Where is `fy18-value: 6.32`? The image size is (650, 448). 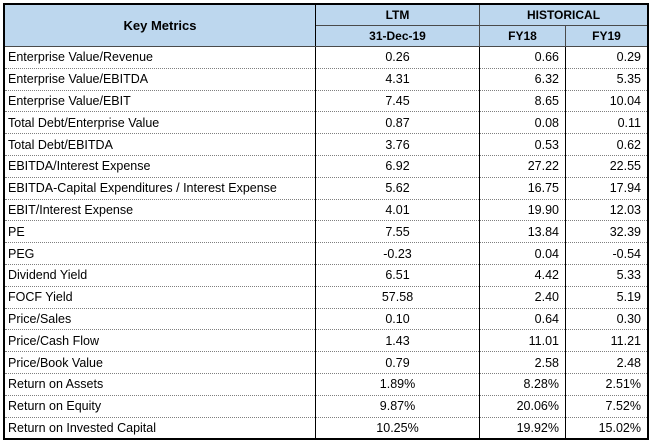
fy18-value: 6.32 is located at coordinates (522, 79).